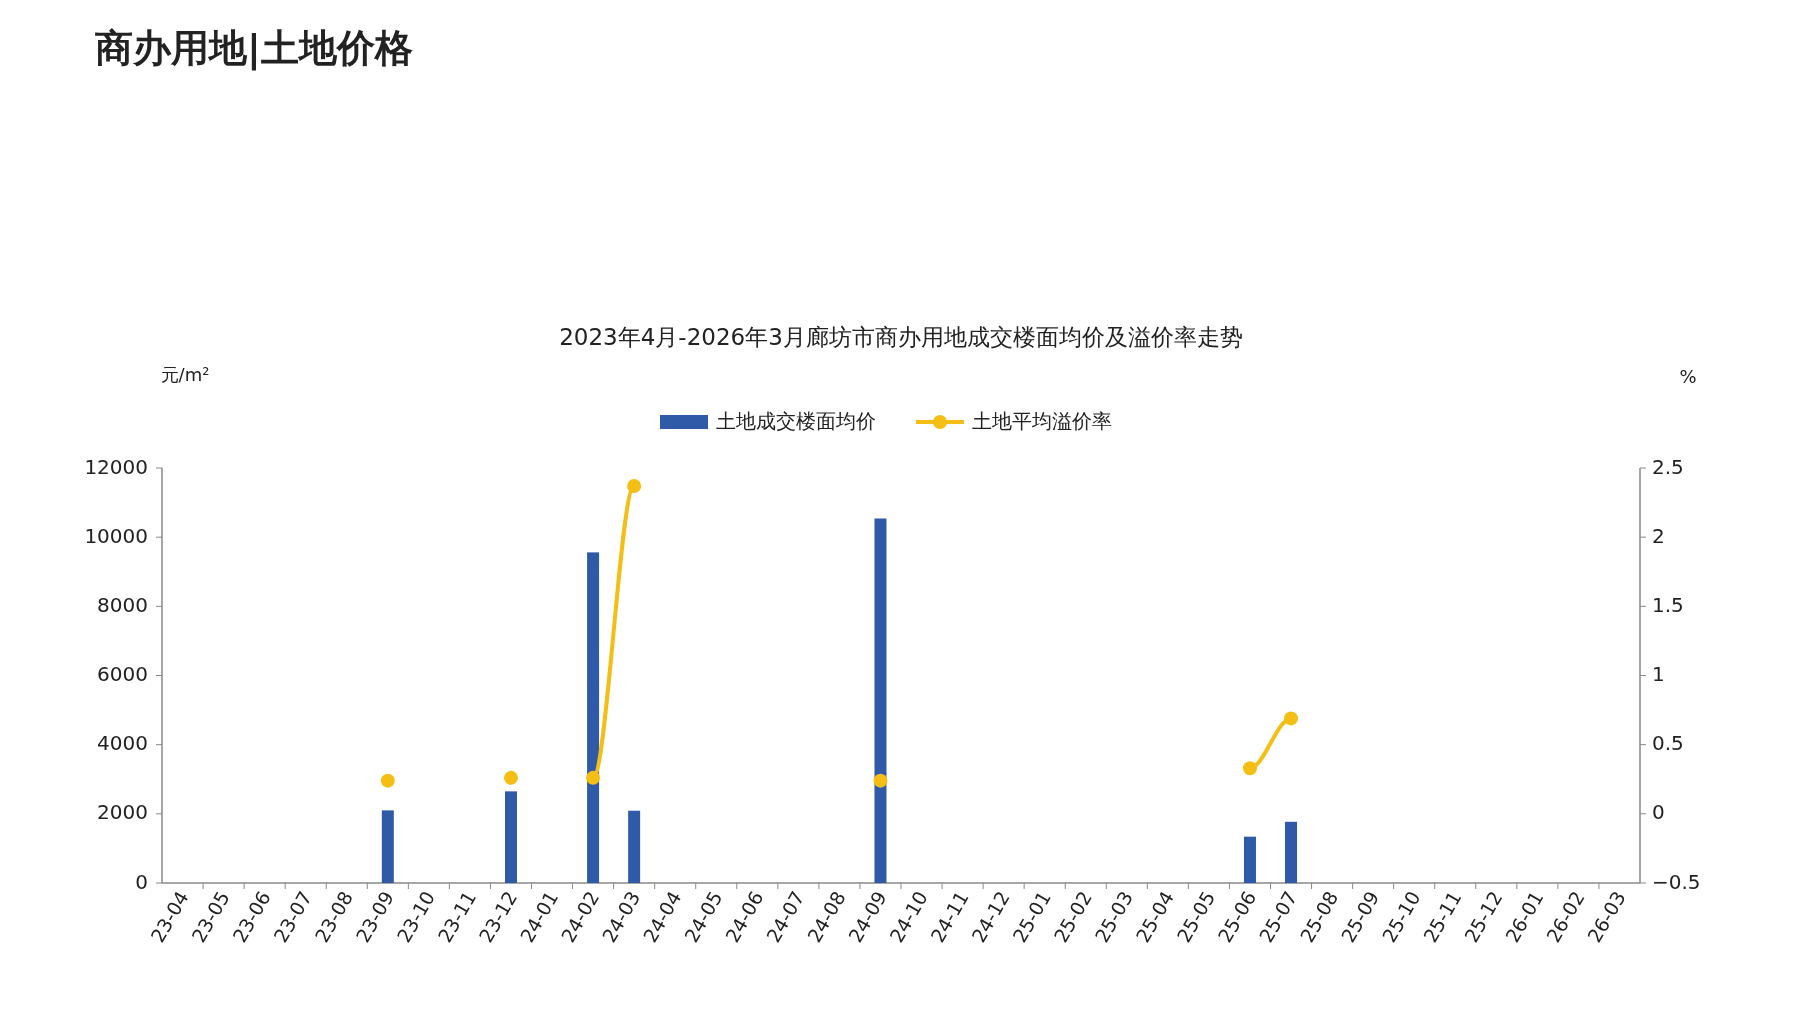  What do you see at coordinates (141, 881) in the screenshot?
I see `y-tick-label: 0` at bounding box center [141, 881].